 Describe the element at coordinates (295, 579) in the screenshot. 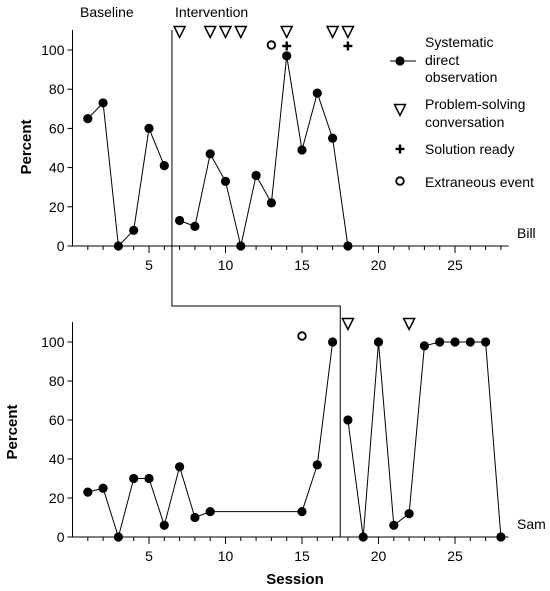

I see `x-axis-title: Session` at that location.